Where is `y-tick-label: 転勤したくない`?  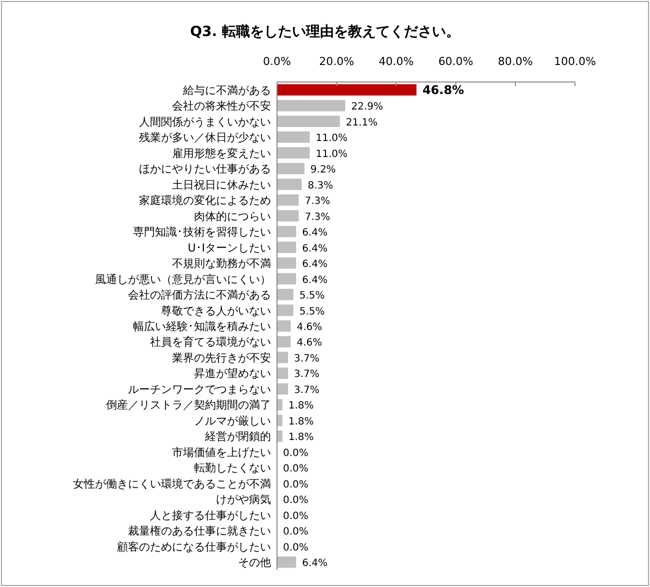 y-tick-label: 転勤したくない is located at coordinates (232, 468).